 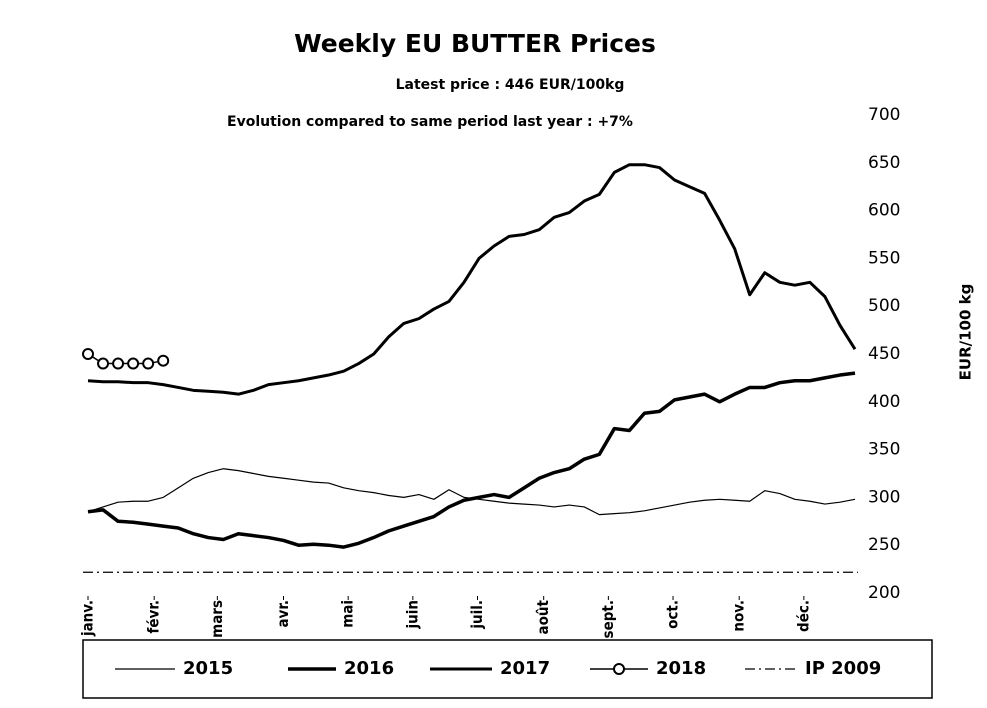 What do you see at coordinates (412, 614) in the screenshot?
I see `x-tick-label: juin` at bounding box center [412, 614].